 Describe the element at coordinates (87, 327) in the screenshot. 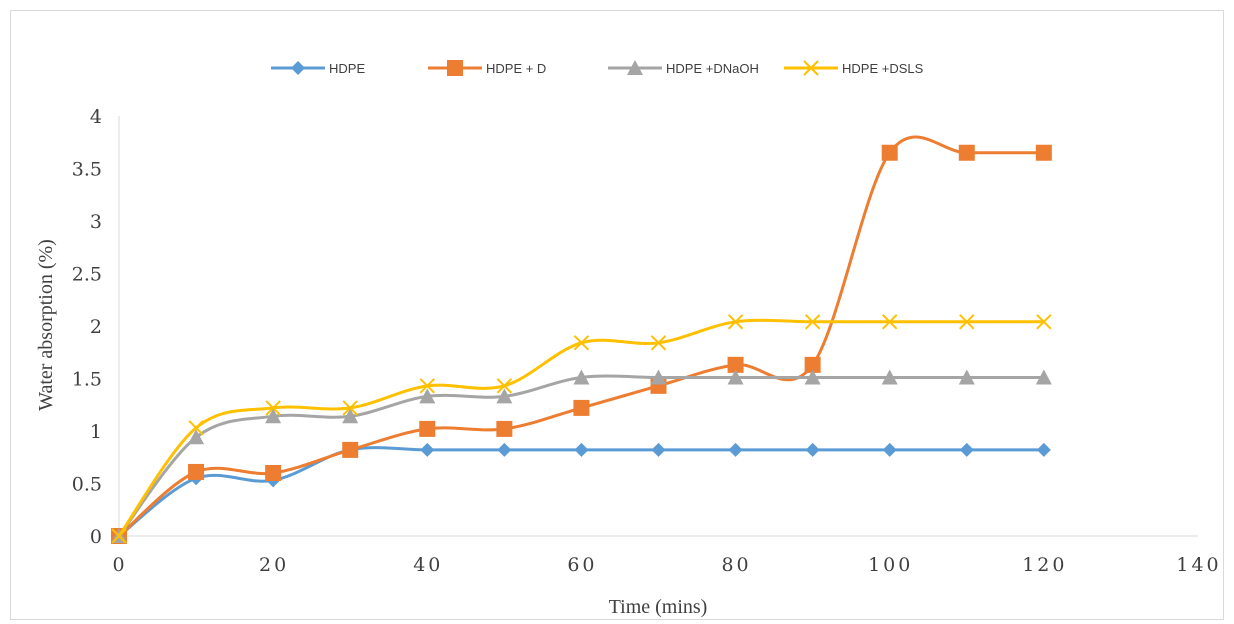

I see `y-axis-ticks: 0 0.5 1 1.5 2 2.5 3 3.5 4` at that location.